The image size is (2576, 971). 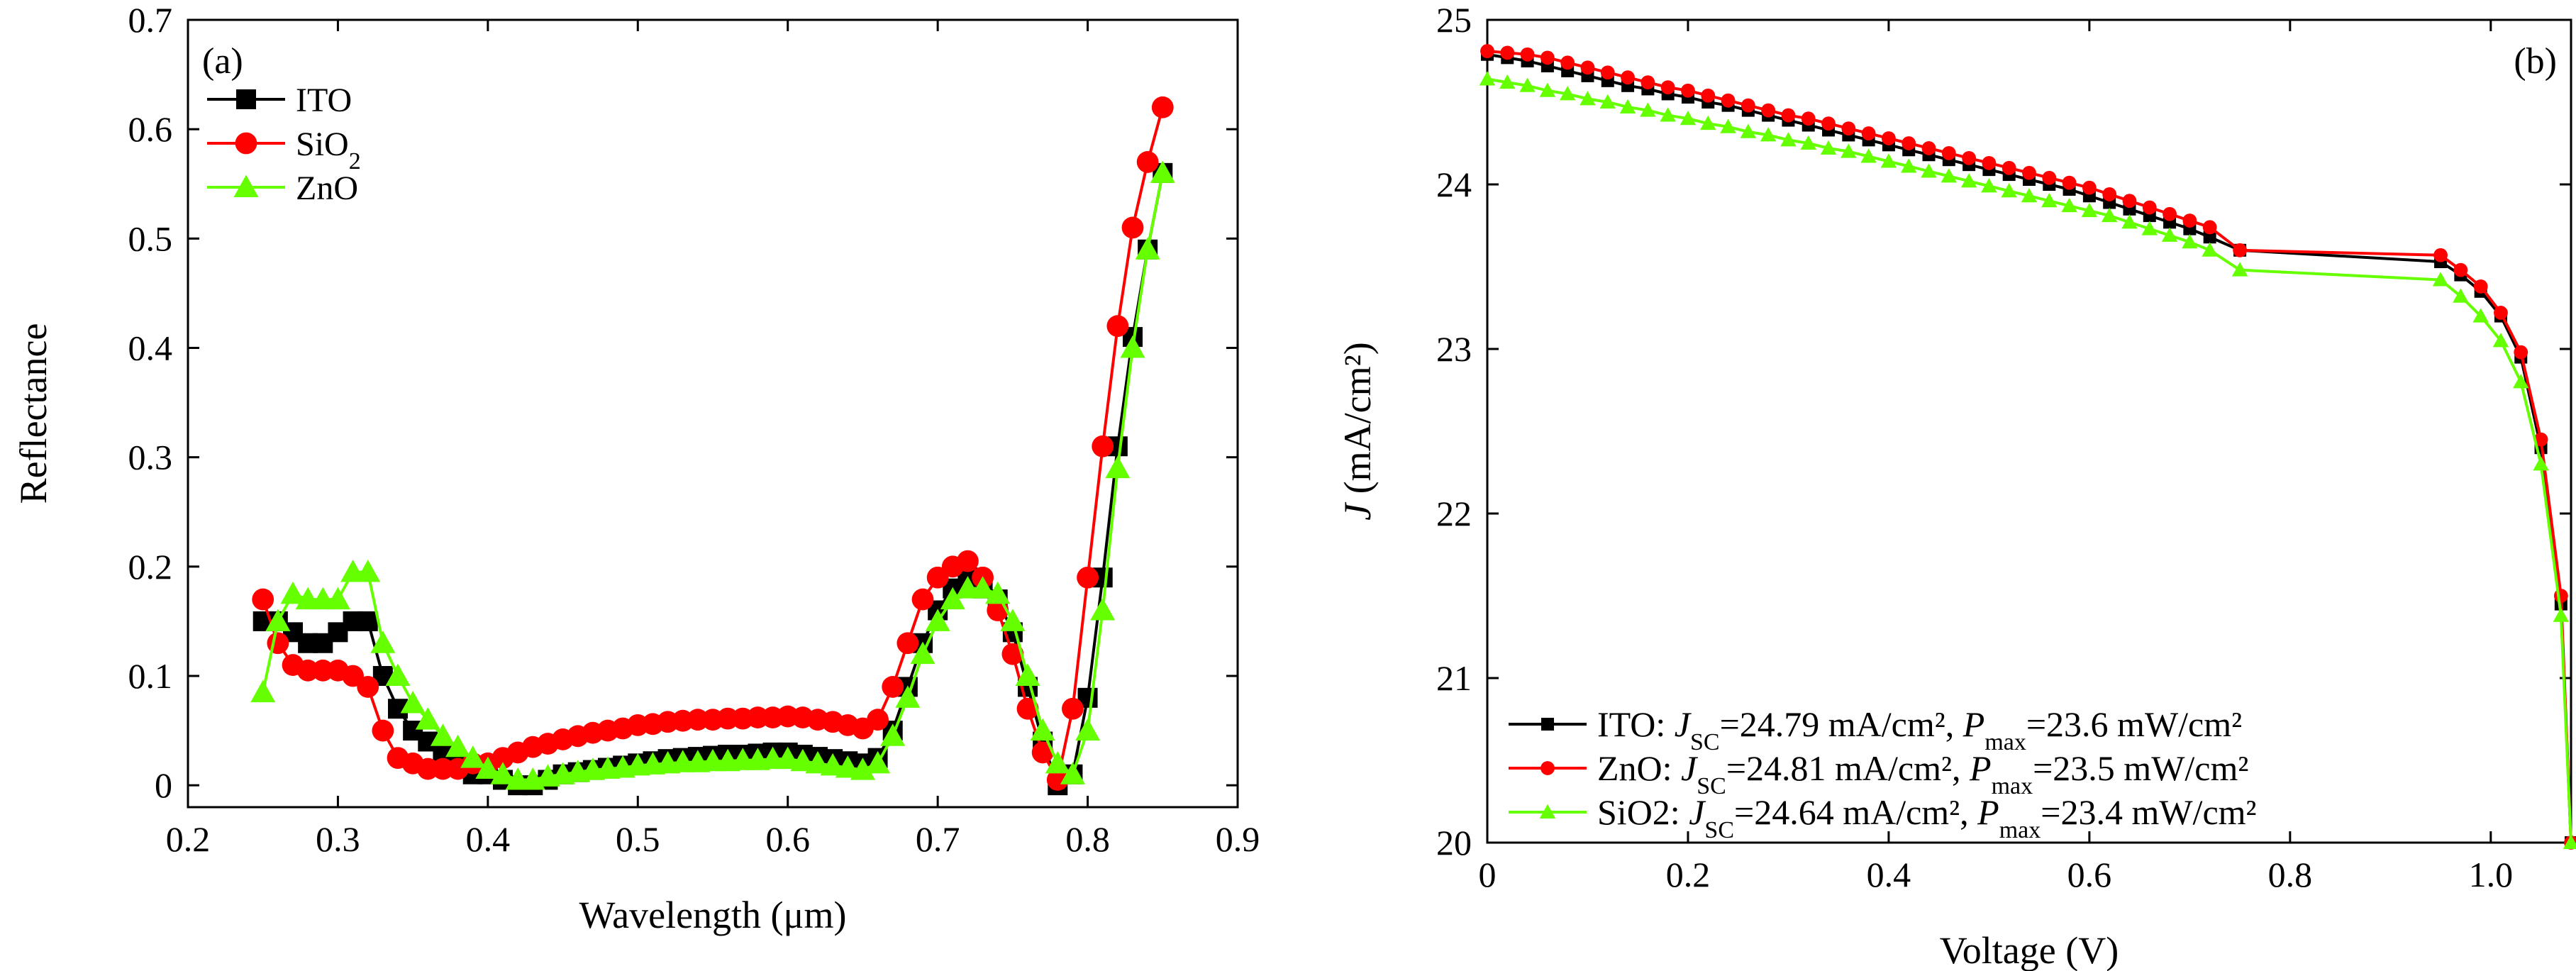 I want to click on y-tick-label: 0.2, so click(x=150, y=567).